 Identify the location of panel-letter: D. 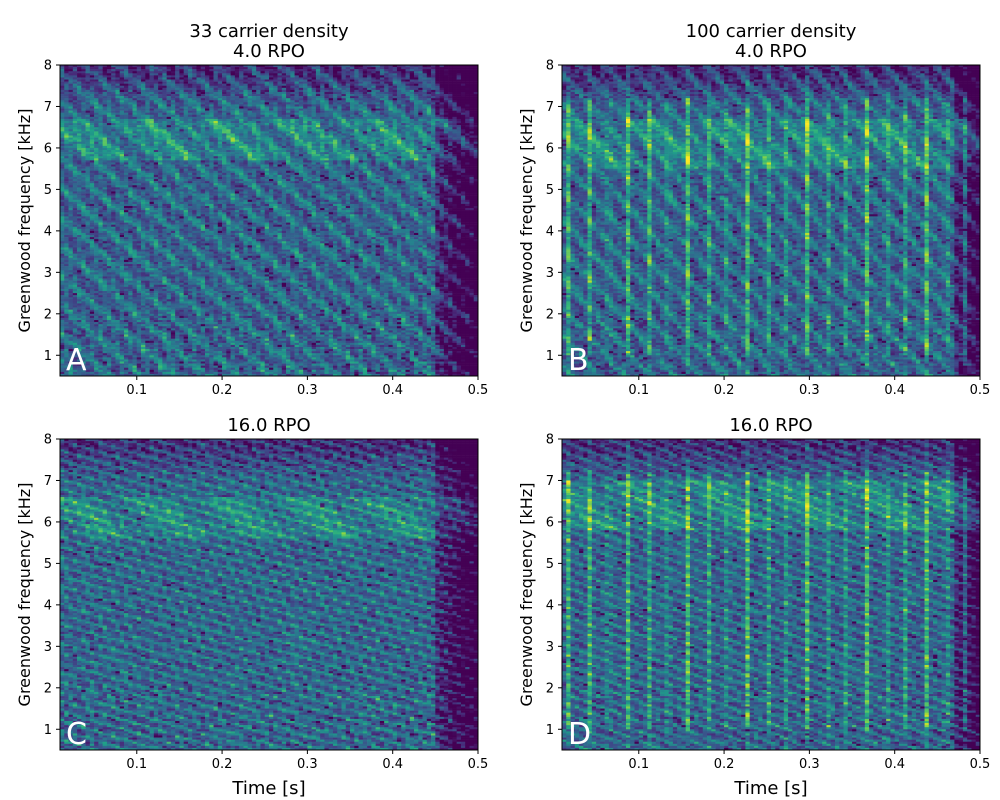
(579, 734).